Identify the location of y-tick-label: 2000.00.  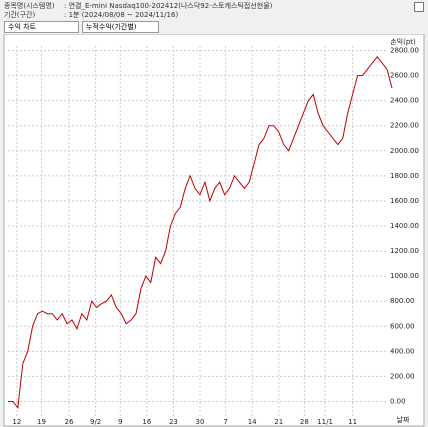
(404, 151).